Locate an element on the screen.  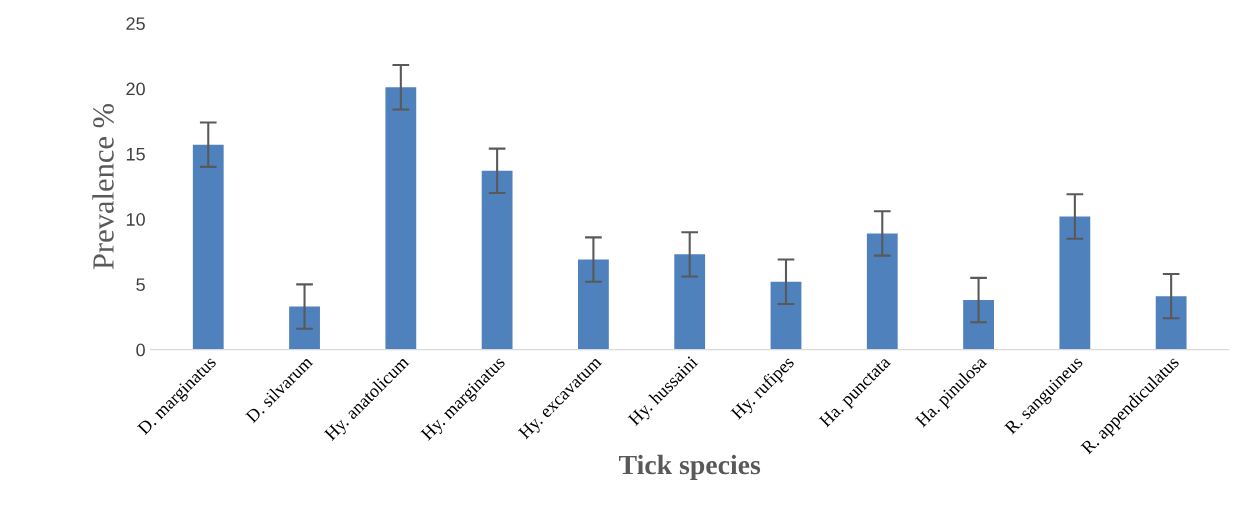
y-tick-label: 15 is located at coordinates (135, 154).